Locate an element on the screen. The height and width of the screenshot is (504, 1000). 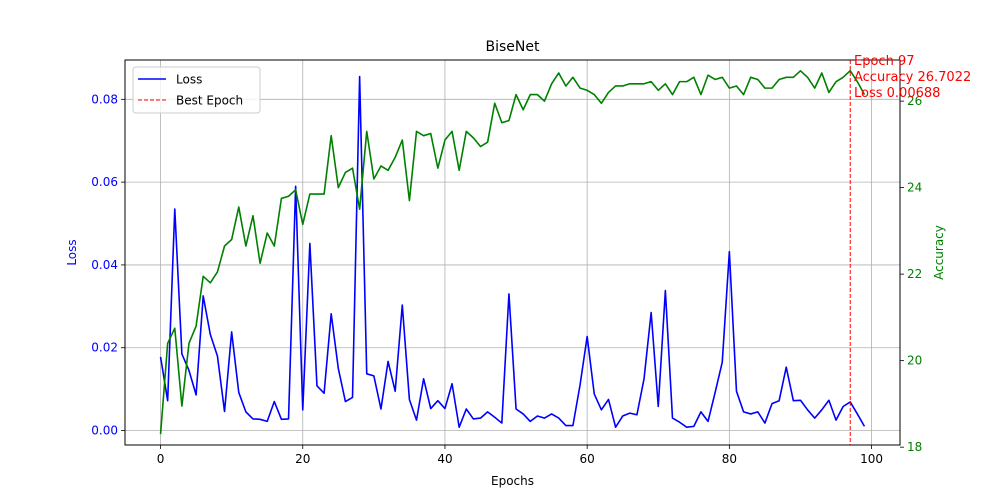
x-tick-label: 60 is located at coordinates (587, 459).